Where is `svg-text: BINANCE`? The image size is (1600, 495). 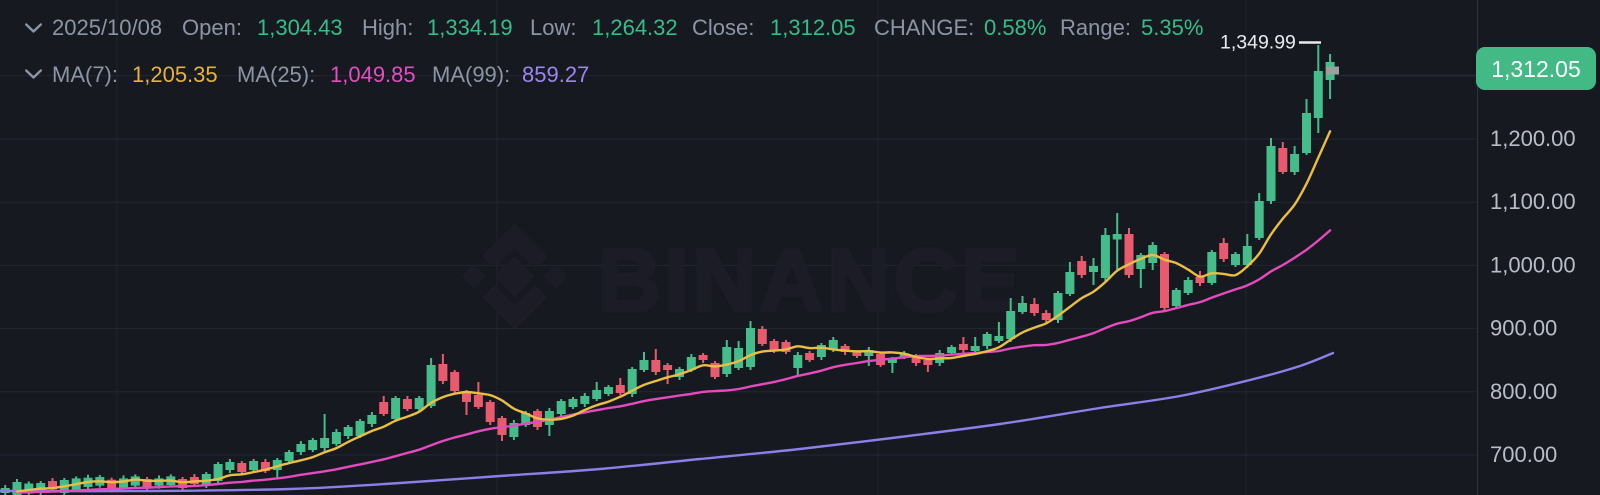
svg-text: BINANCE is located at coordinates (810, 280).